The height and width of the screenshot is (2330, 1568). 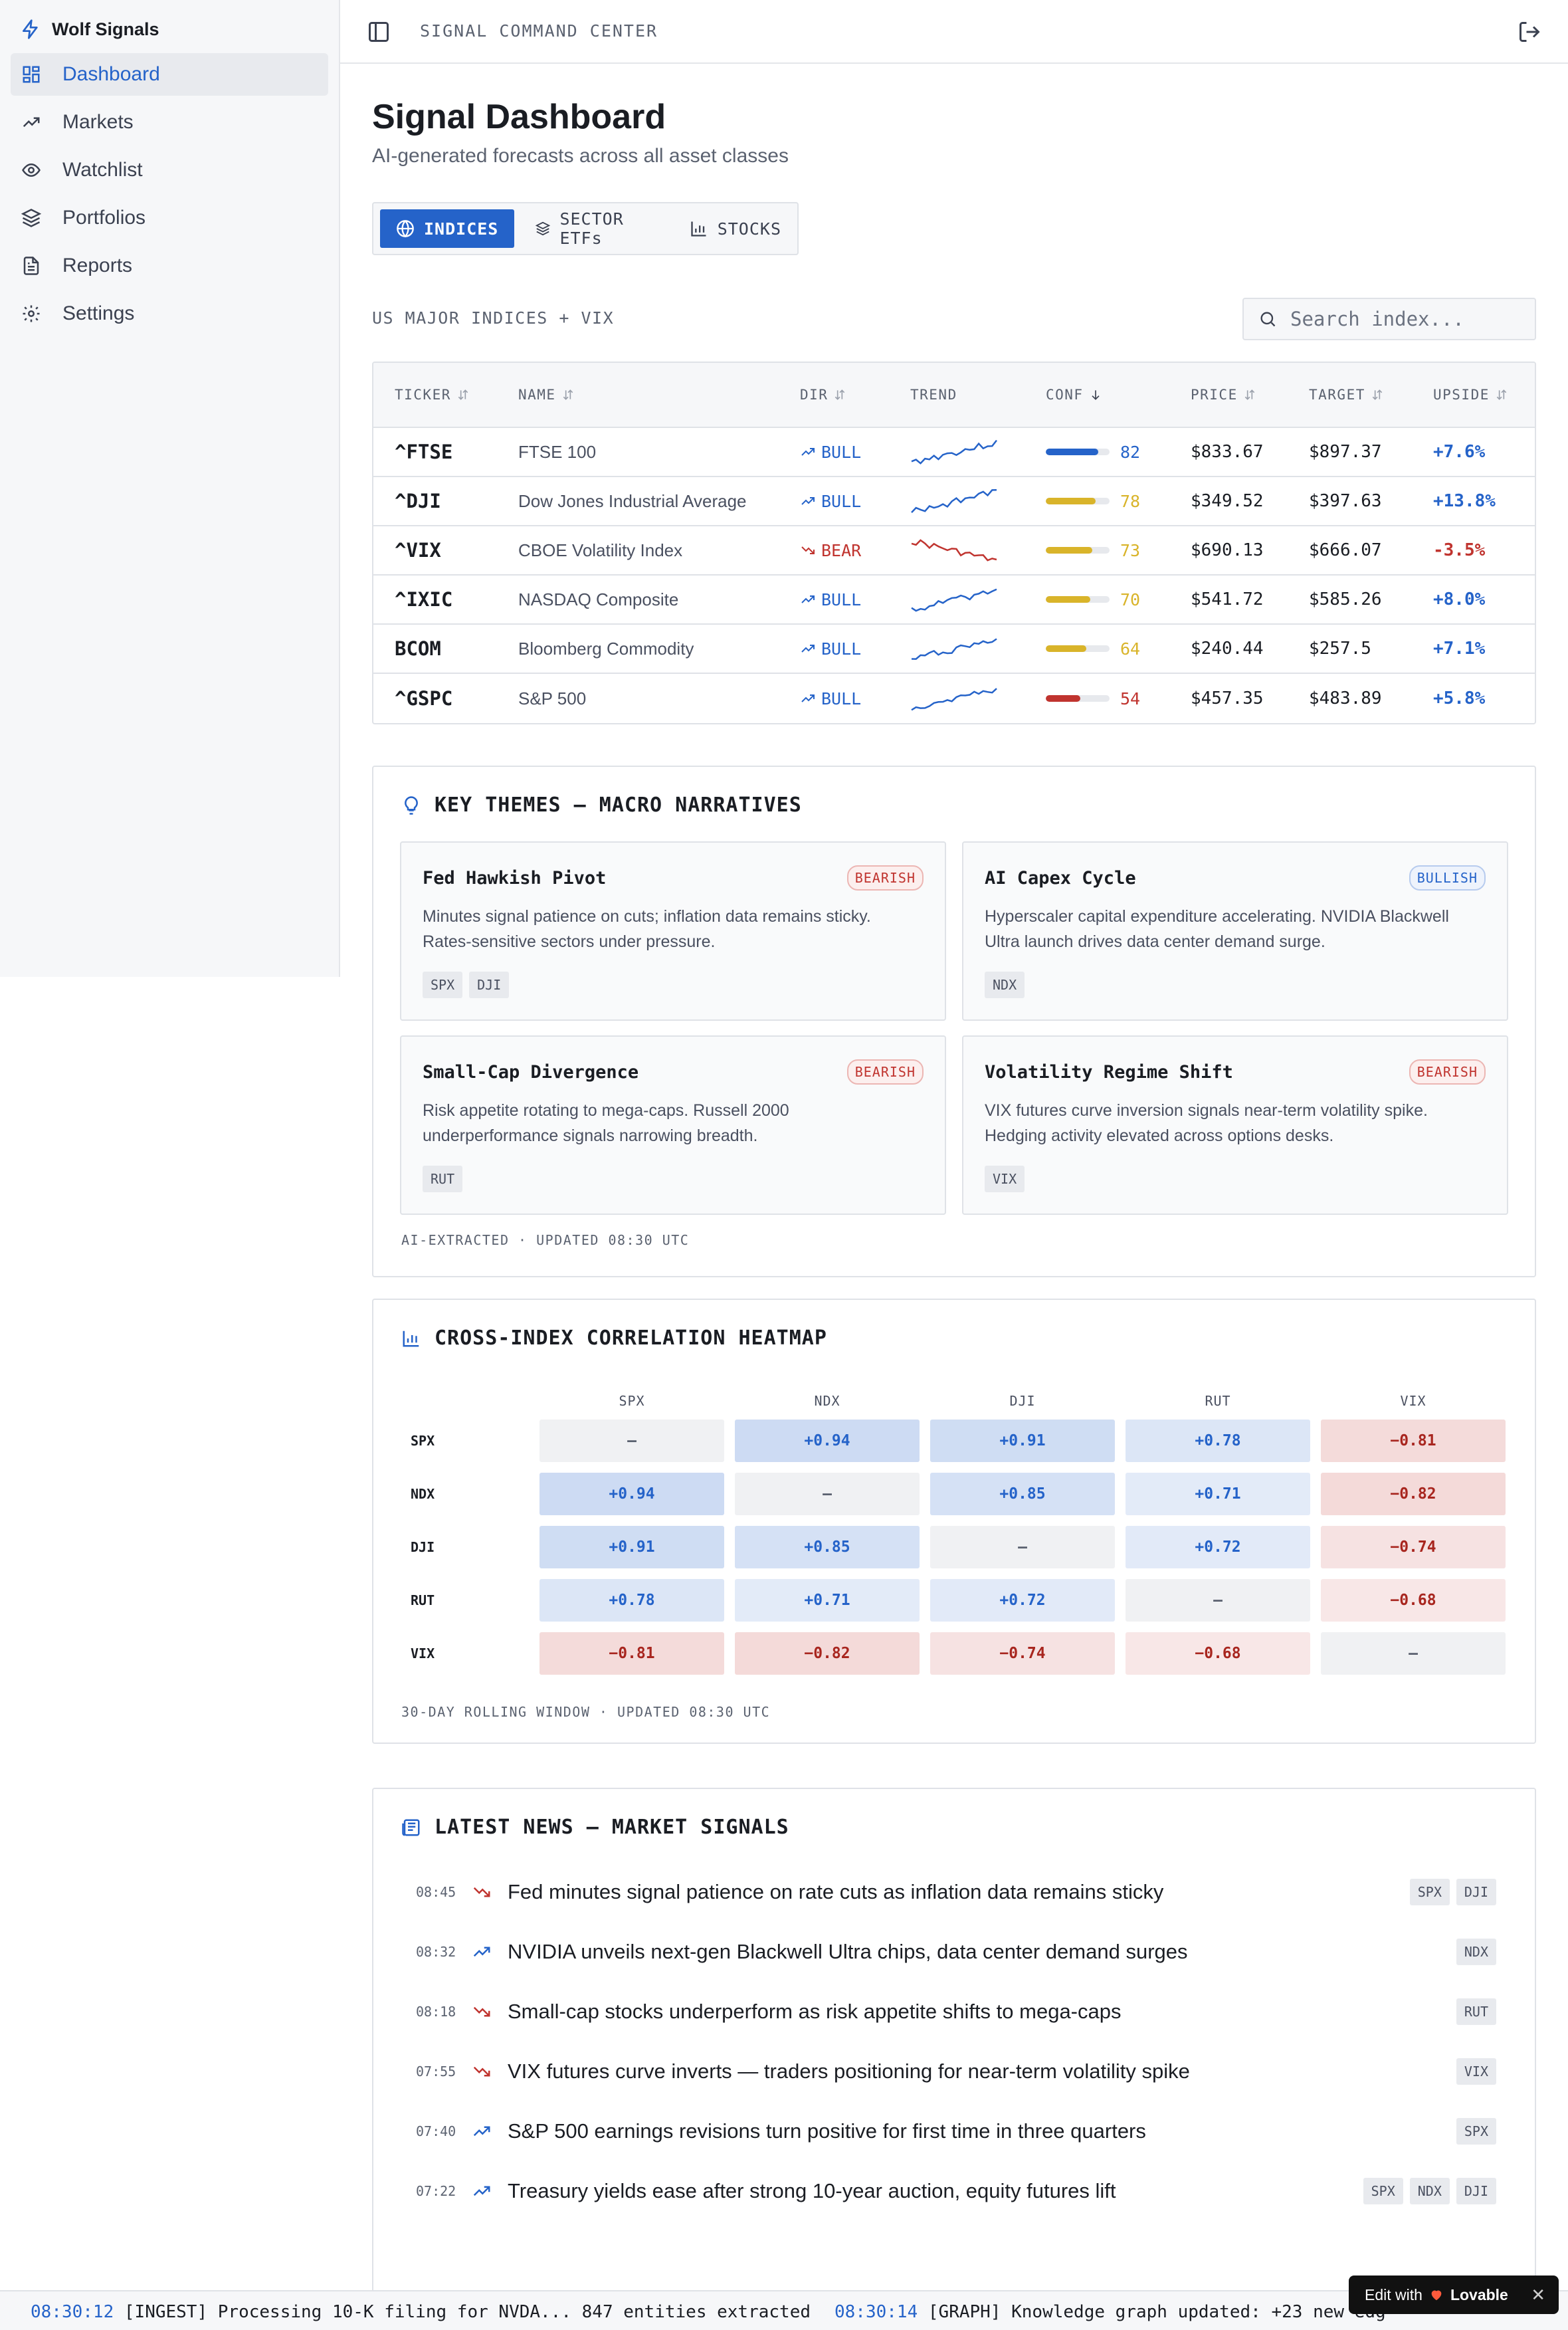 What do you see at coordinates (1529, 32) in the screenshot?
I see `logout-icon` at bounding box center [1529, 32].